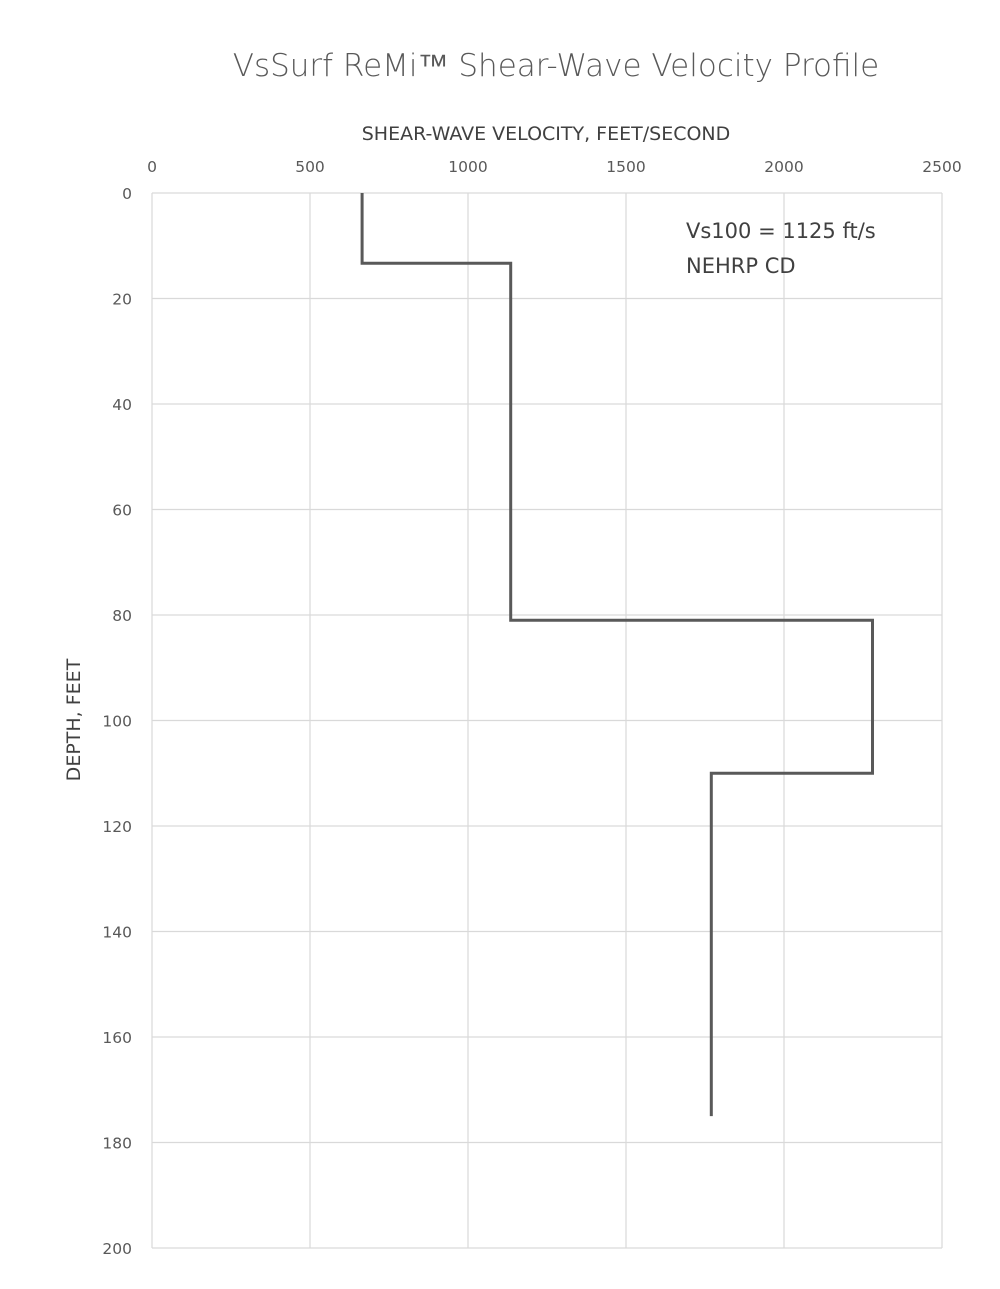 This screenshot has width=1000, height=1289. What do you see at coordinates (117, 1144) in the screenshot?
I see `y-tick-label: 180` at bounding box center [117, 1144].